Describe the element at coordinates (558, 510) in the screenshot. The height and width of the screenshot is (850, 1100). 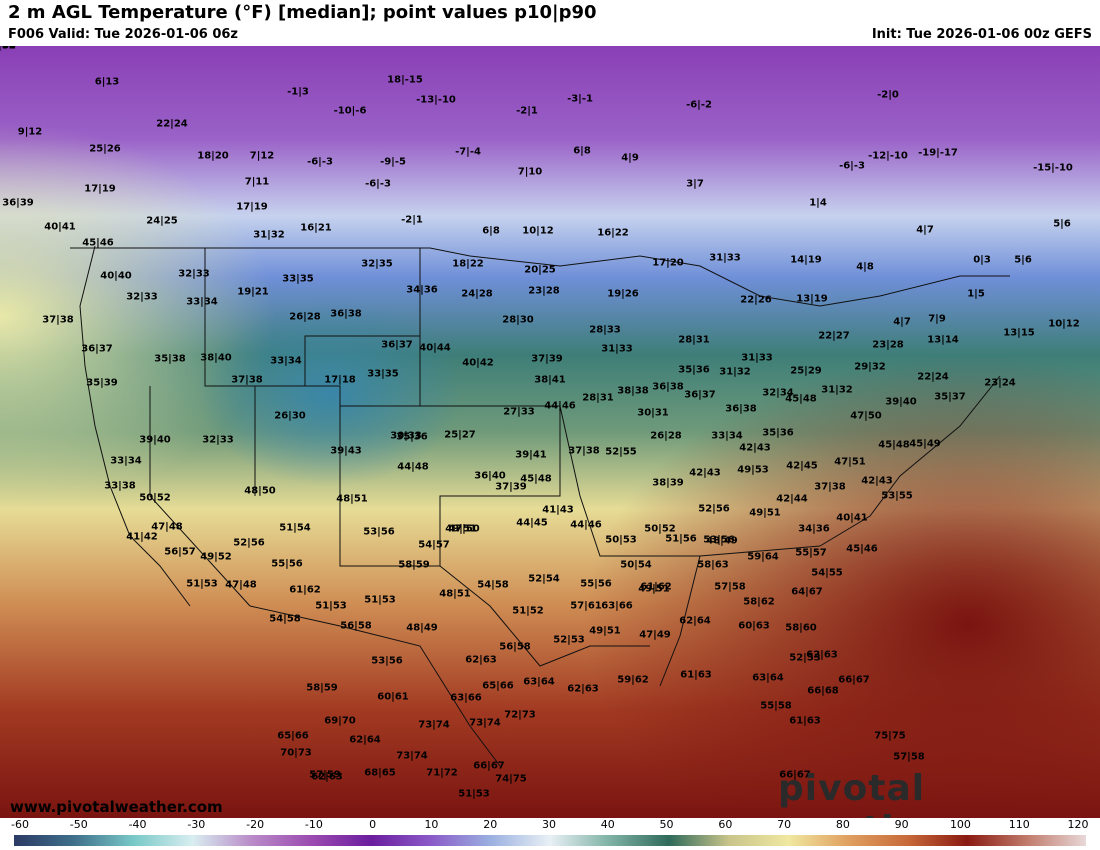
I see `point-value-label: 41|43` at that location.